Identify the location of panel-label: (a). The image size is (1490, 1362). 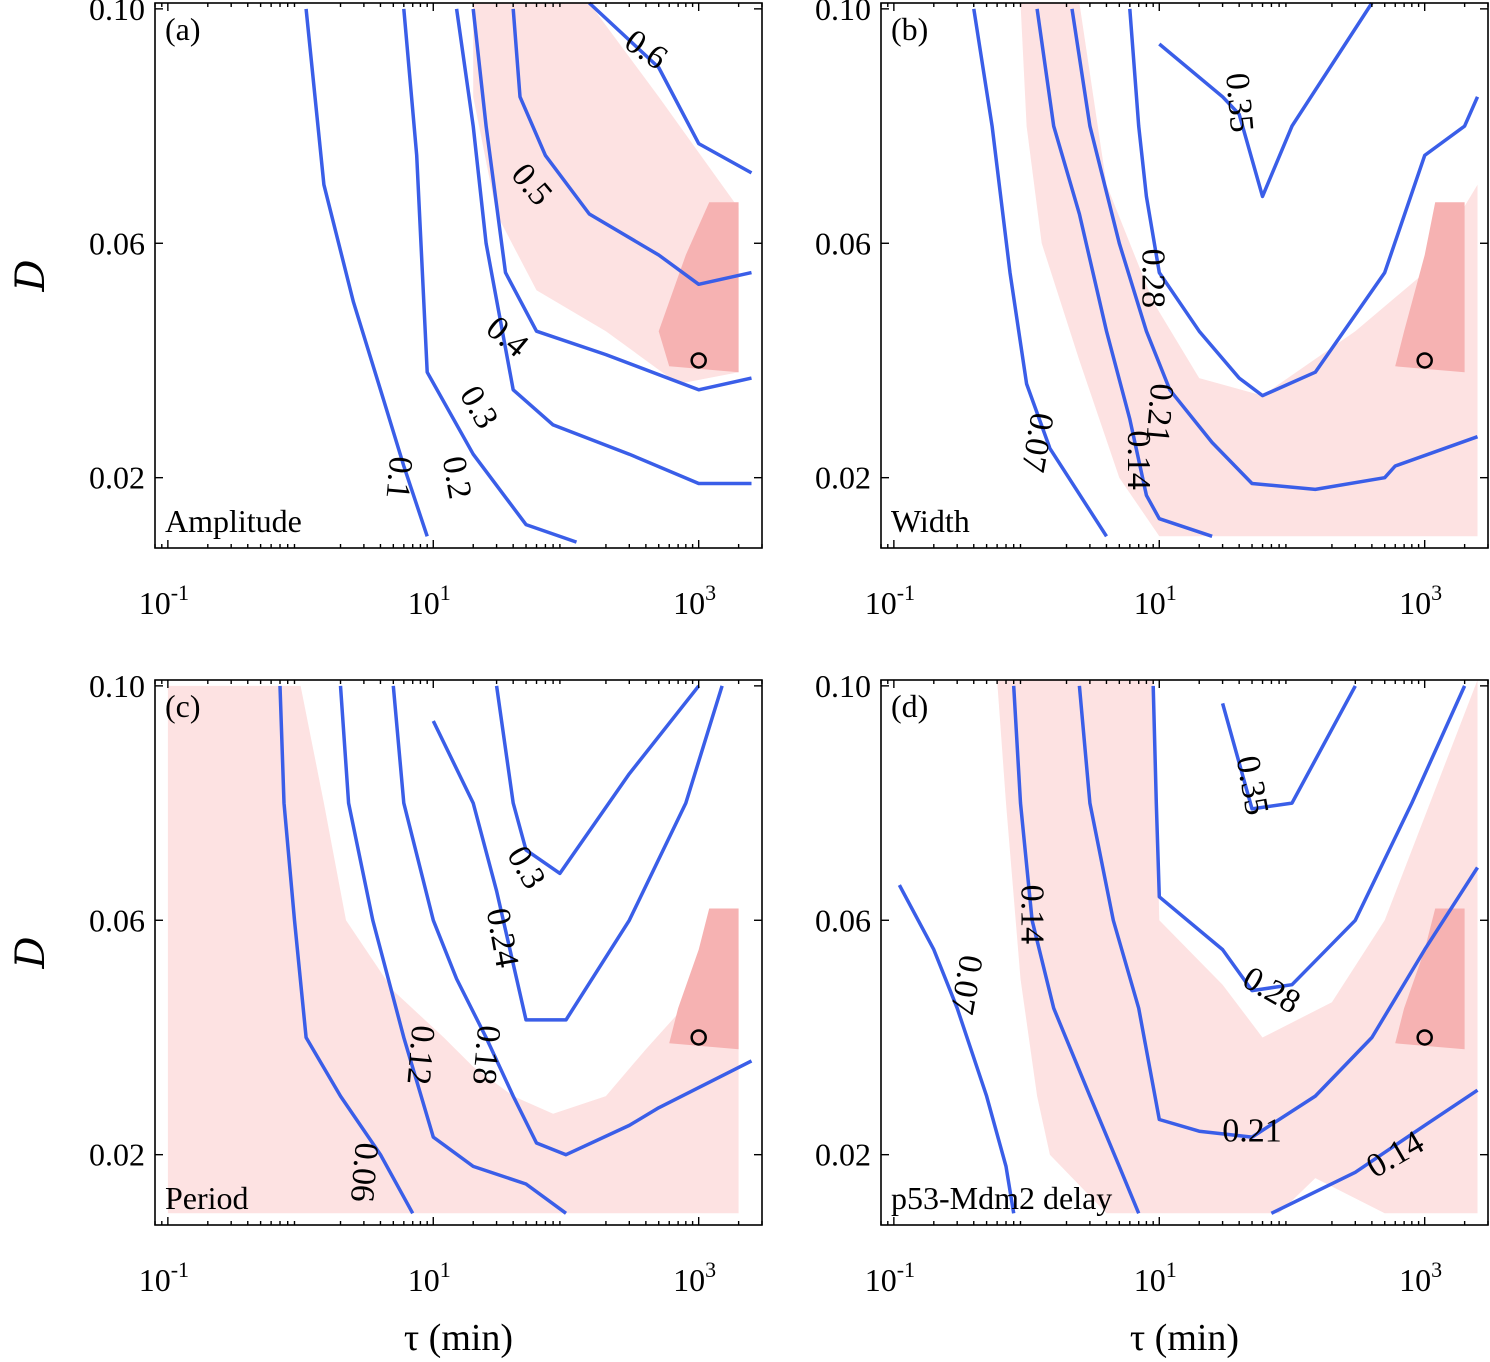
(183, 29).